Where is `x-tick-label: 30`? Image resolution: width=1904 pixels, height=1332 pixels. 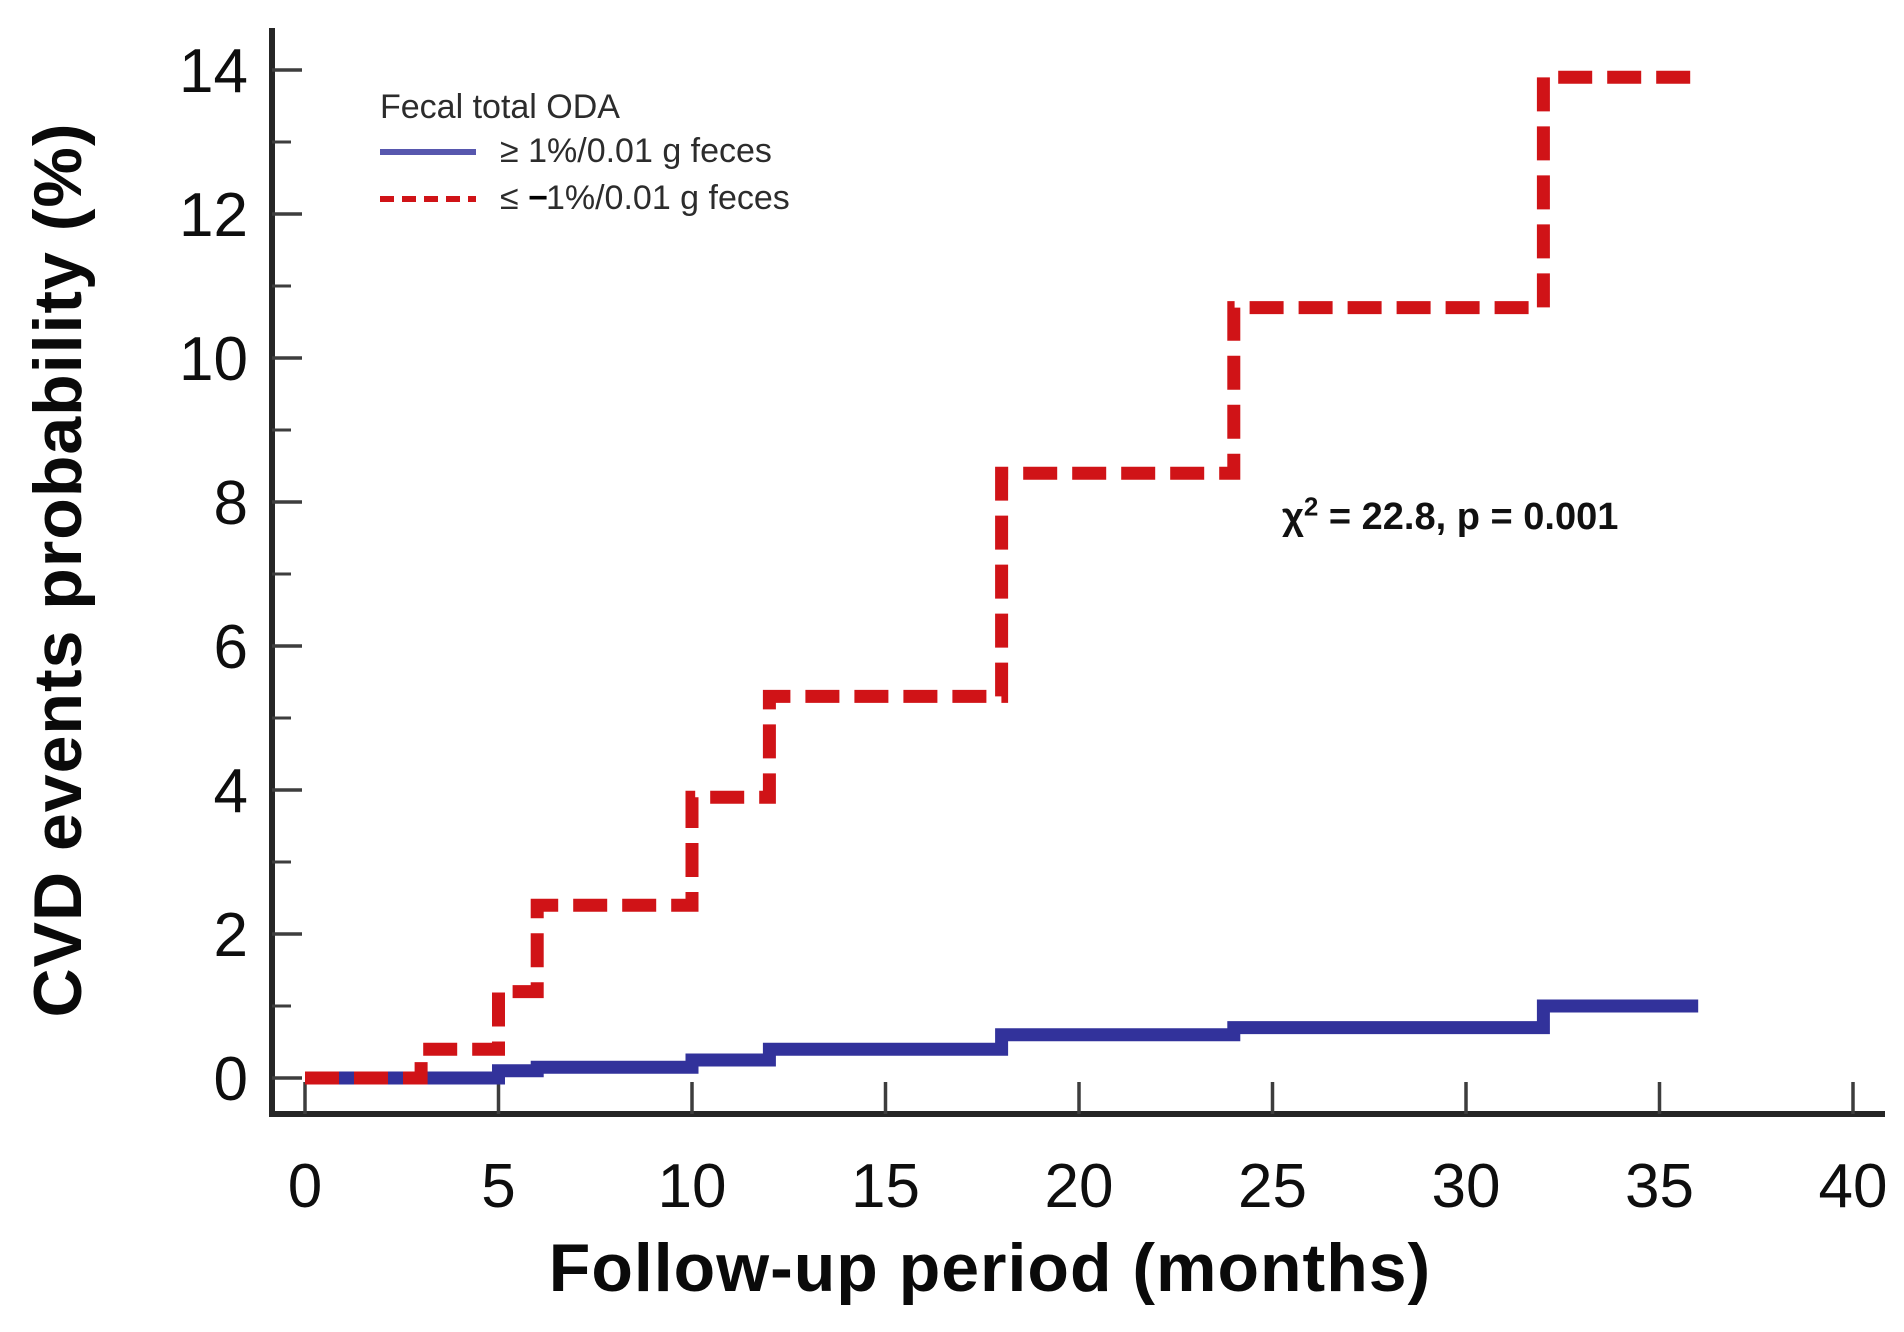
x-tick-label: 30 is located at coordinates (1466, 1186).